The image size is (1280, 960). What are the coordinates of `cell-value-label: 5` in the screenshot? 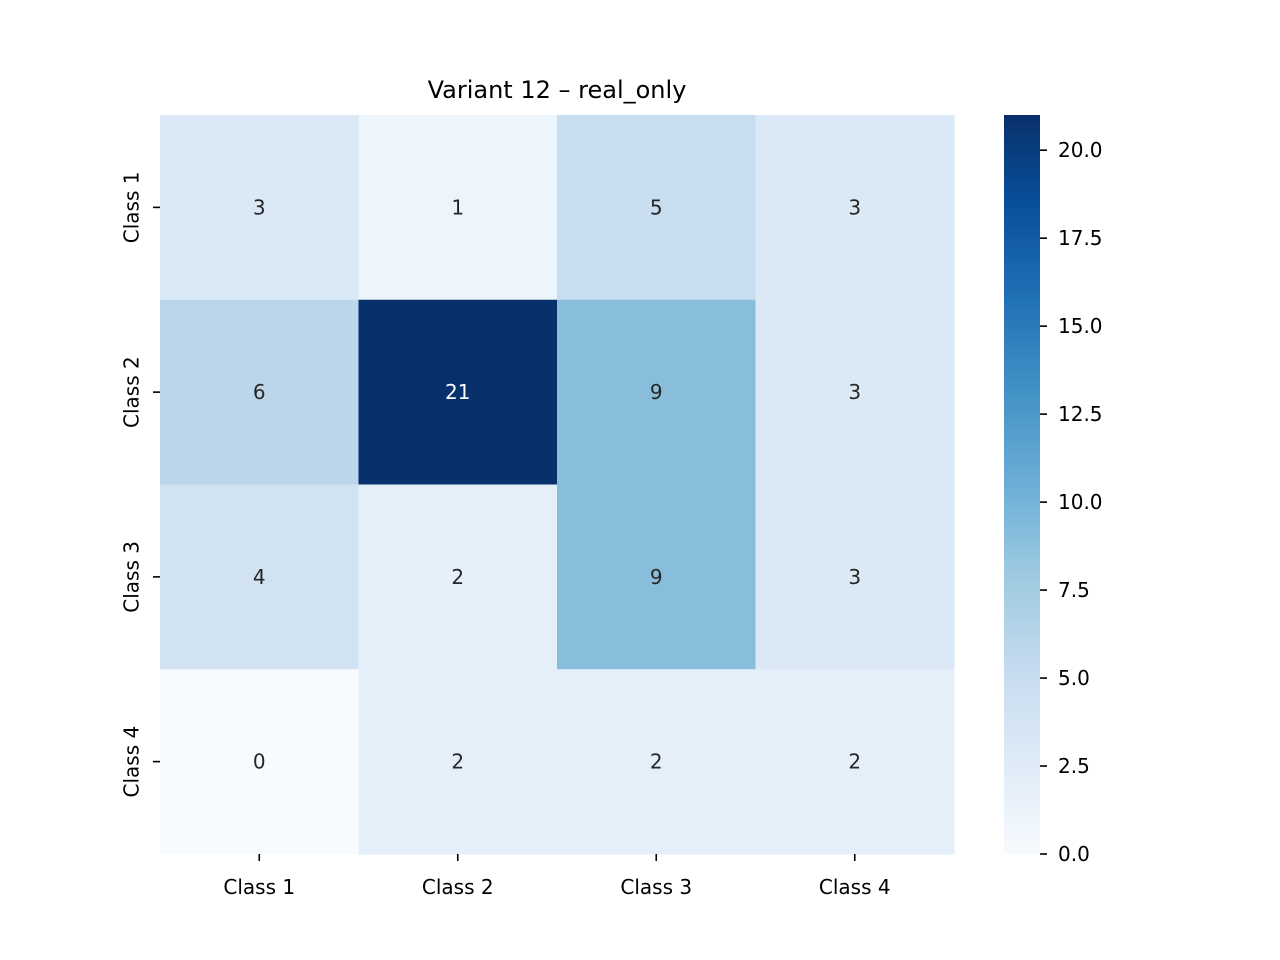 It's located at (656, 207).